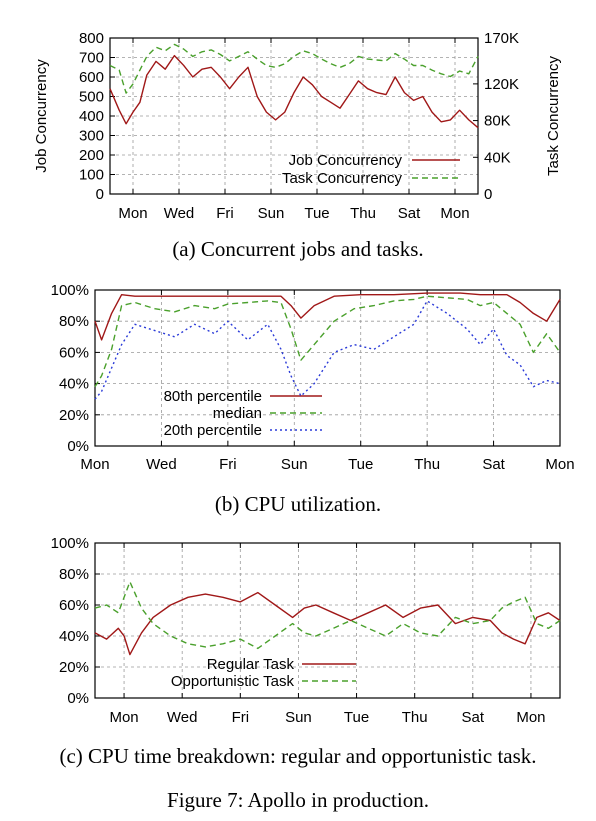 The image size is (596, 821). Describe the element at coordinates (91, 97) in the screenshot. I see `chart-a-ytick-label: 500` at that location.